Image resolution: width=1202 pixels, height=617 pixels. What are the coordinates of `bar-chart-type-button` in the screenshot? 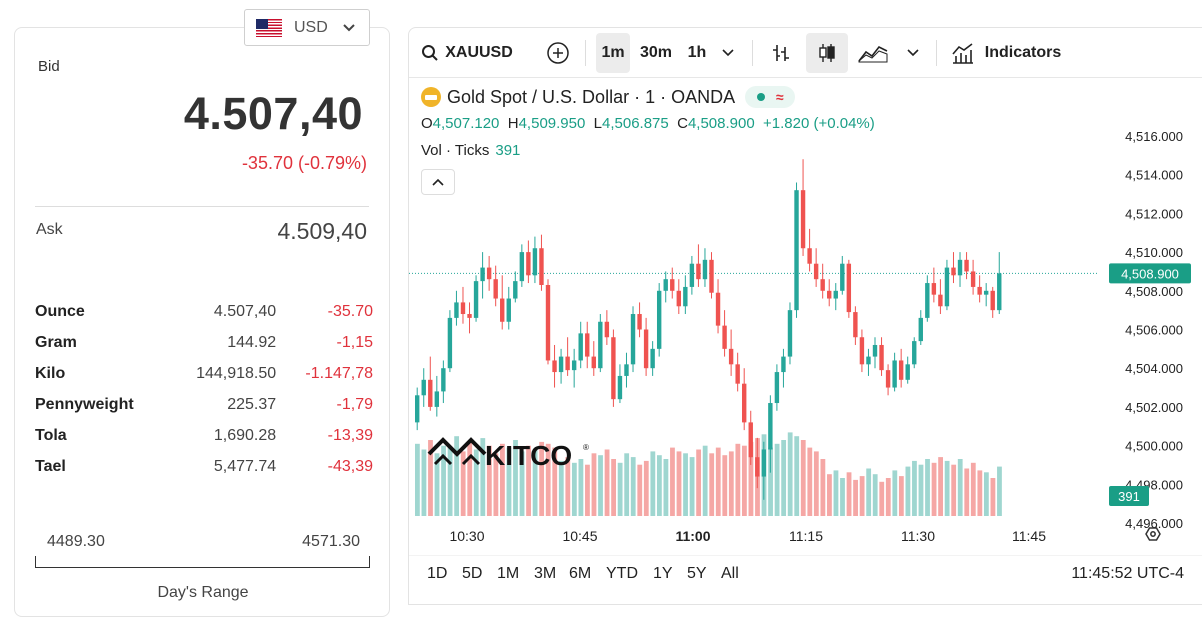 It's located at (781, 53).